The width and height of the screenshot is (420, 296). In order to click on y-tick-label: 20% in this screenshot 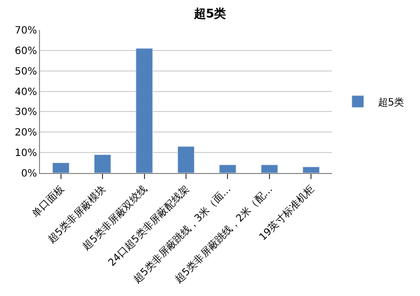, I will do `click(25, 133)`.